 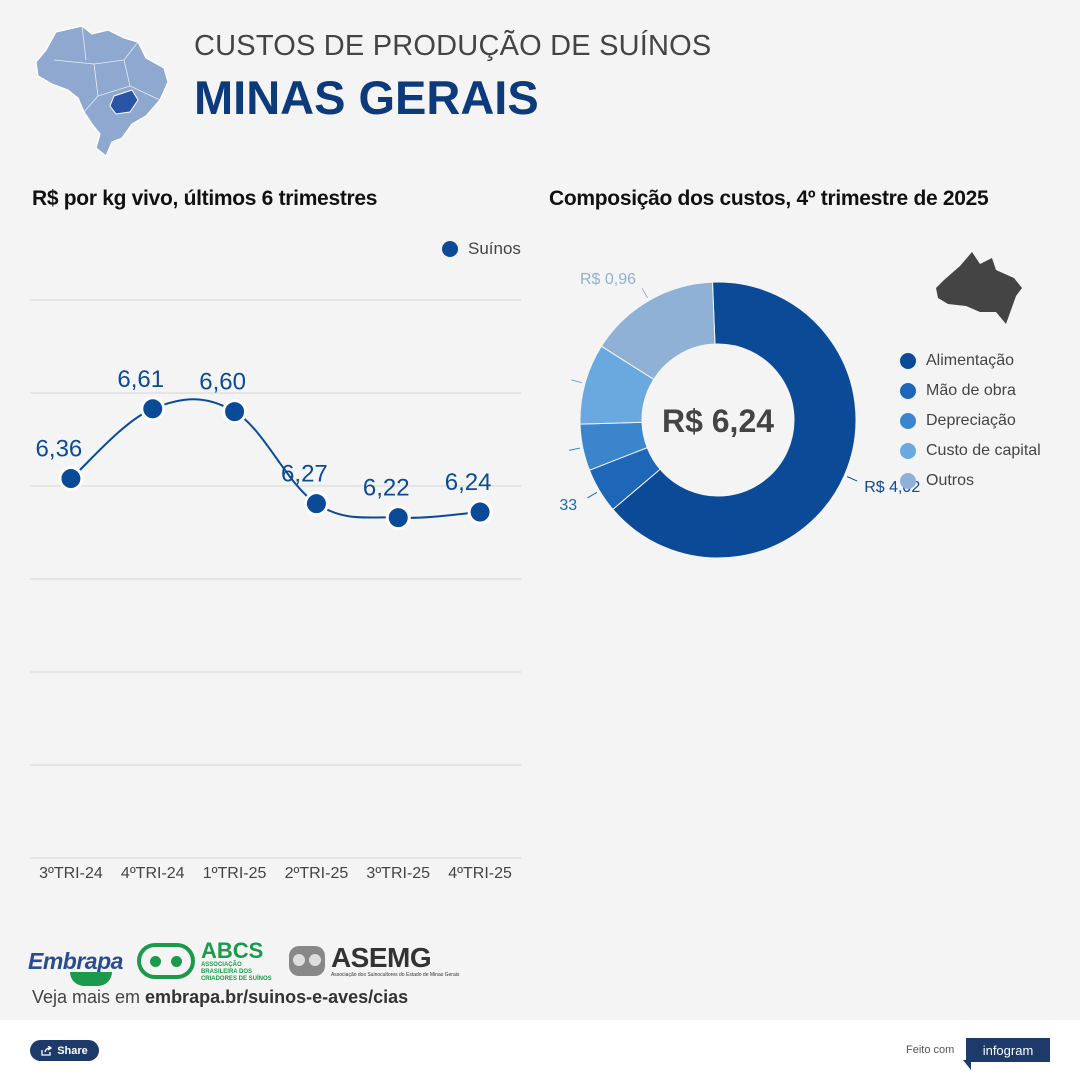 I want to click on x-tick-label: 1ºTRI-25, so click(x=235, y=873).